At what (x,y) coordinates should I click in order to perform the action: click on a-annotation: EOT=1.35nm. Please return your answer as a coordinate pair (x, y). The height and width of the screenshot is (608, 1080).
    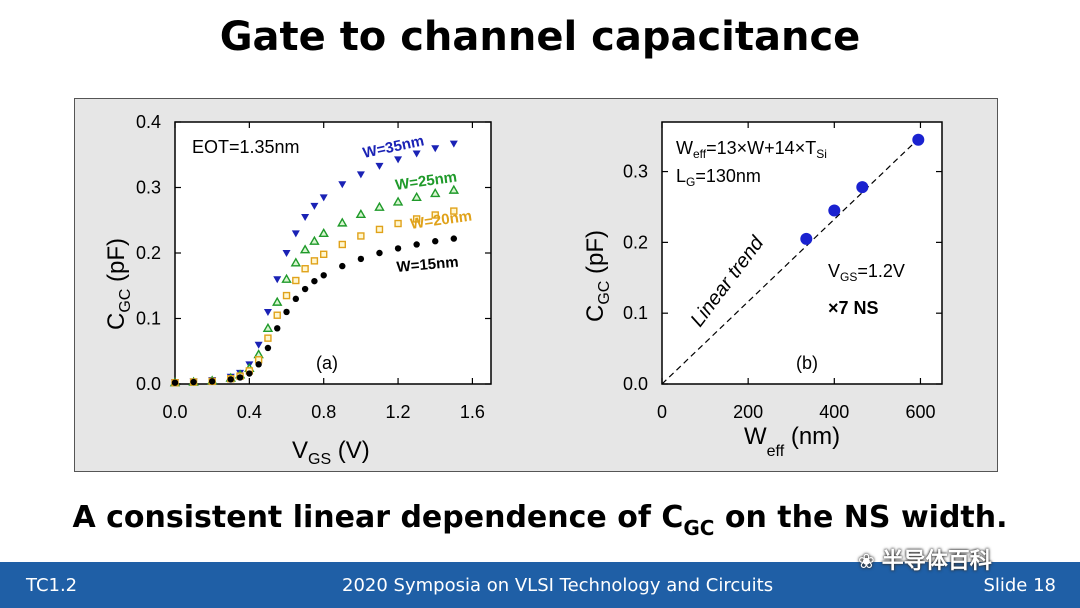
    Looking at the image, I should click on (246, 147).